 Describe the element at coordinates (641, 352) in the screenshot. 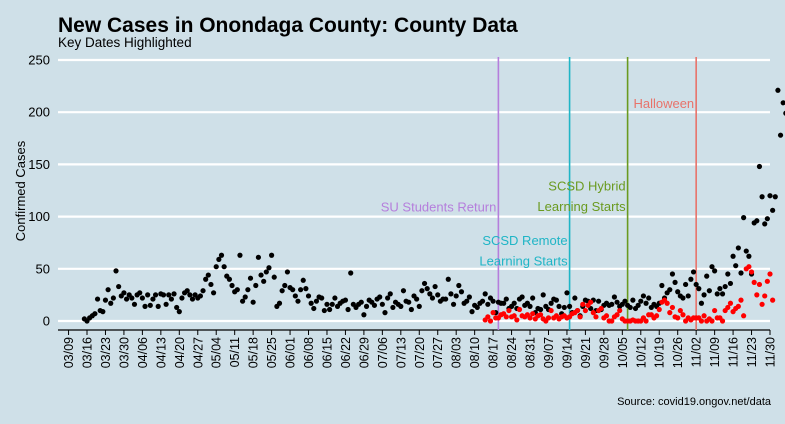

I see `x-tick-label: 10/12` at that location.